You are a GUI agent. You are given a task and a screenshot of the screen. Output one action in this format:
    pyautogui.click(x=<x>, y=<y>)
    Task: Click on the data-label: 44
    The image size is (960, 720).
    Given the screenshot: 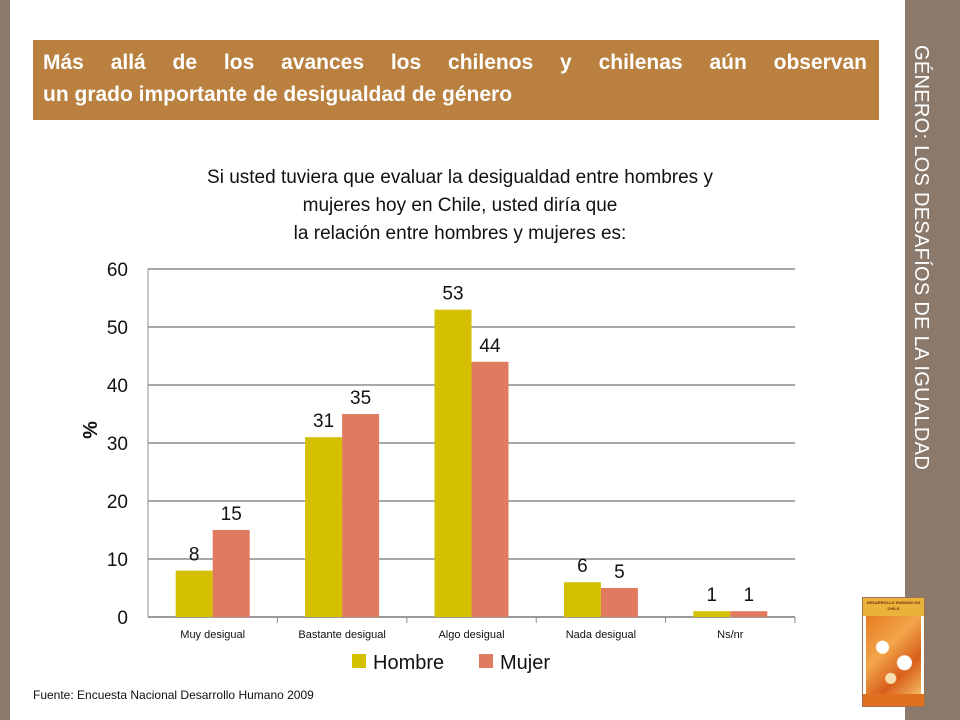 What is the action you would take?
    pyautogui.click(x=490, y=346)
    